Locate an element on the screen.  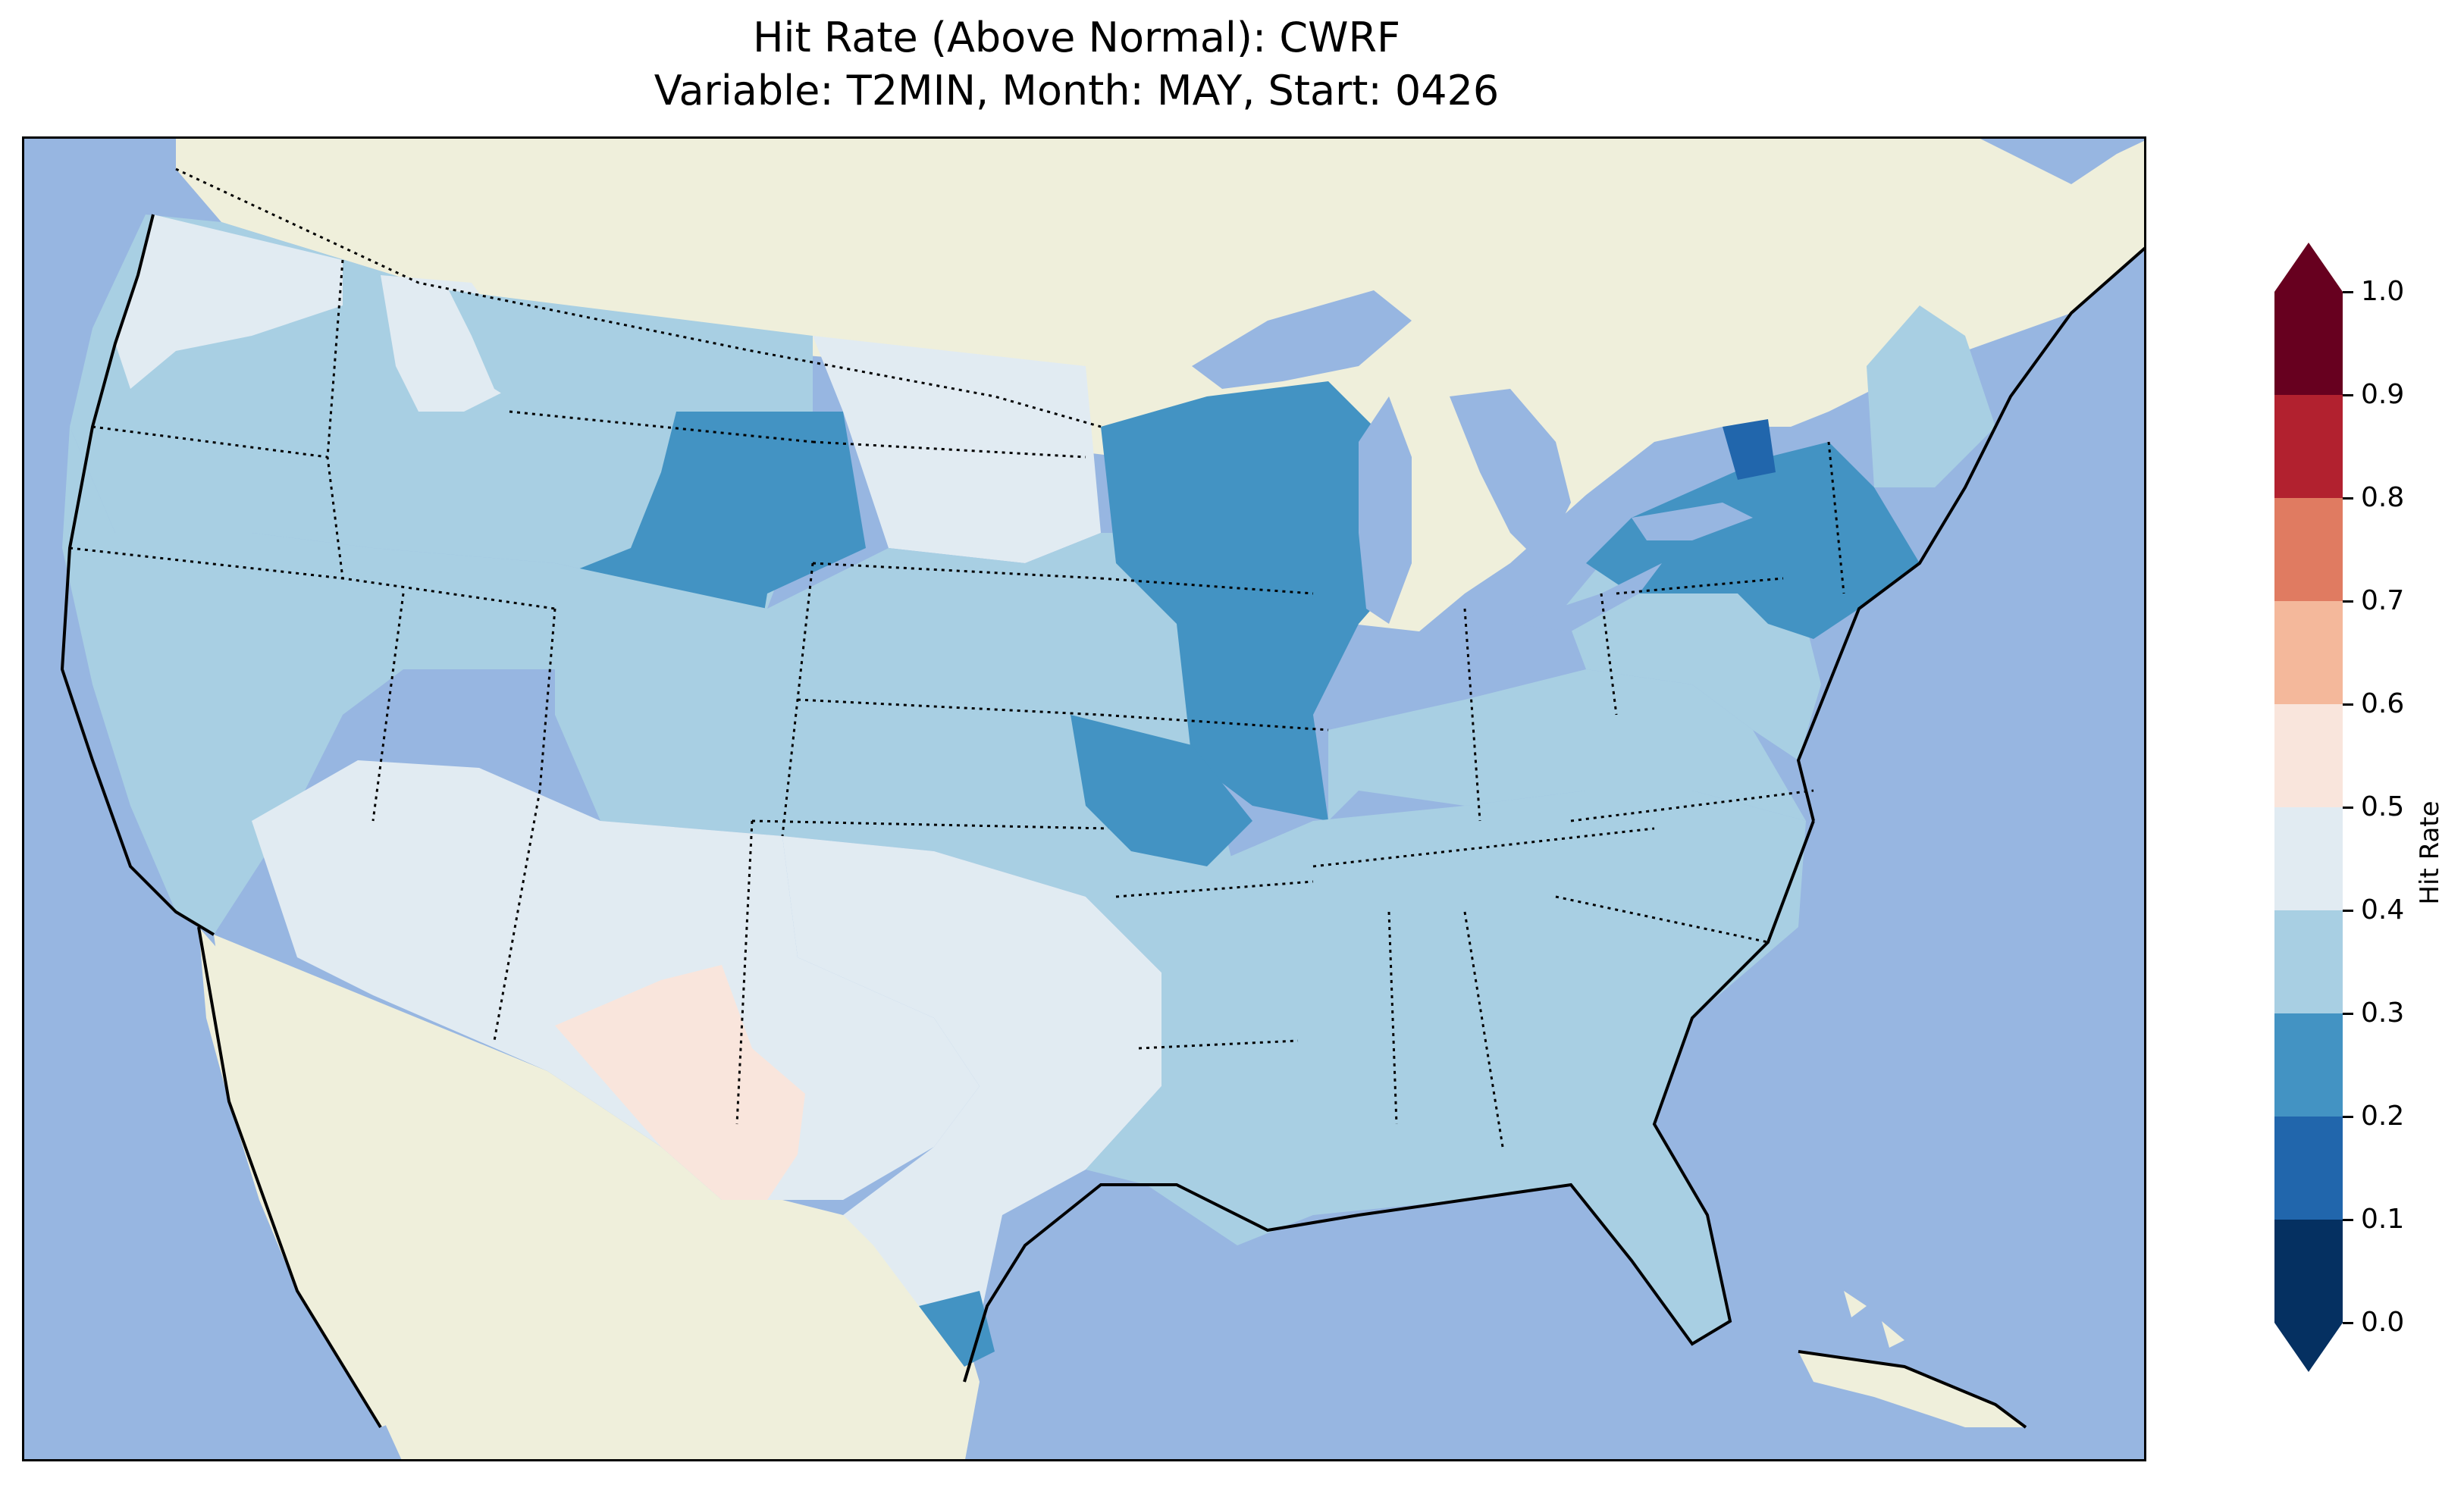
border-pa-ny is located at coordinates (1700, 586).